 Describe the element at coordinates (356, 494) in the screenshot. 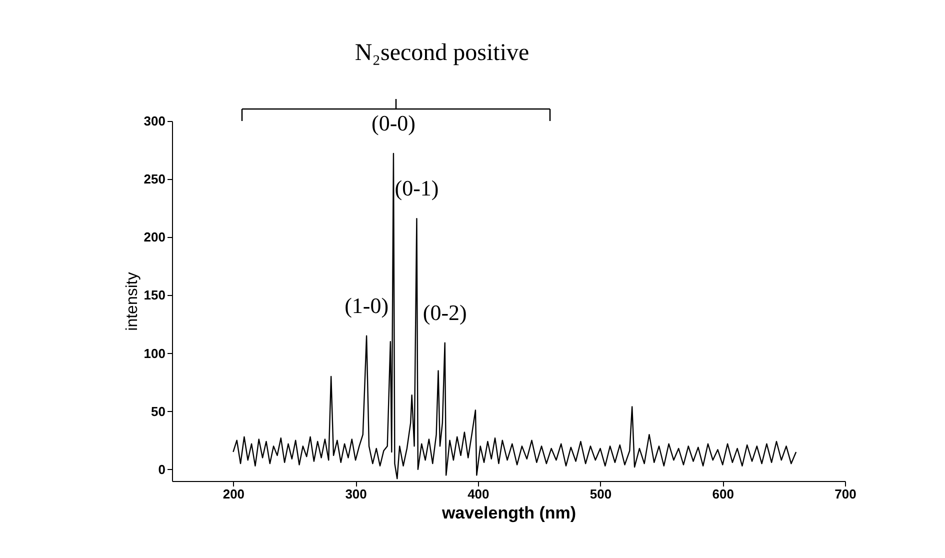

I see `x-tick-label: 300` at that location.